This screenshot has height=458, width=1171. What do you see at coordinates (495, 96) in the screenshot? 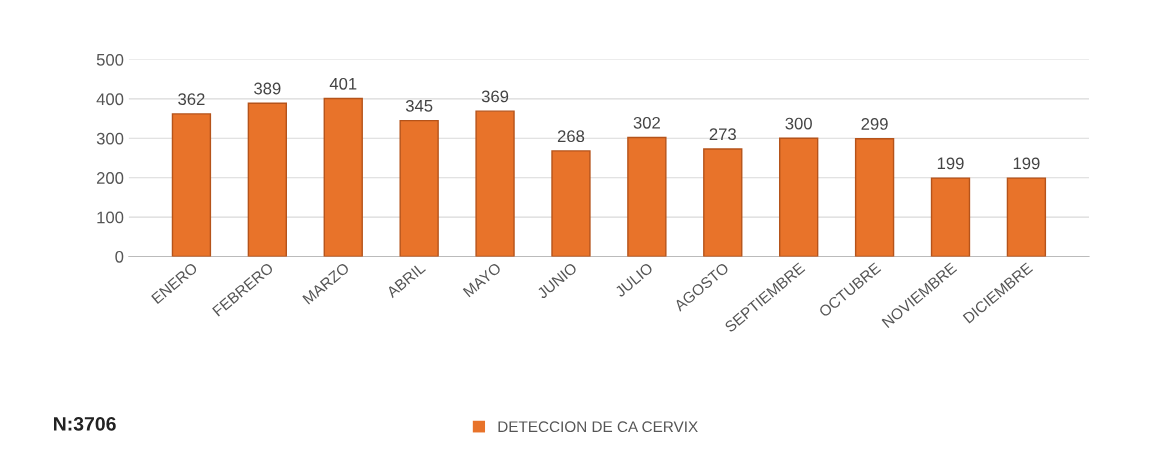
I see `data-label: 369` at bounding box center [495, 96].